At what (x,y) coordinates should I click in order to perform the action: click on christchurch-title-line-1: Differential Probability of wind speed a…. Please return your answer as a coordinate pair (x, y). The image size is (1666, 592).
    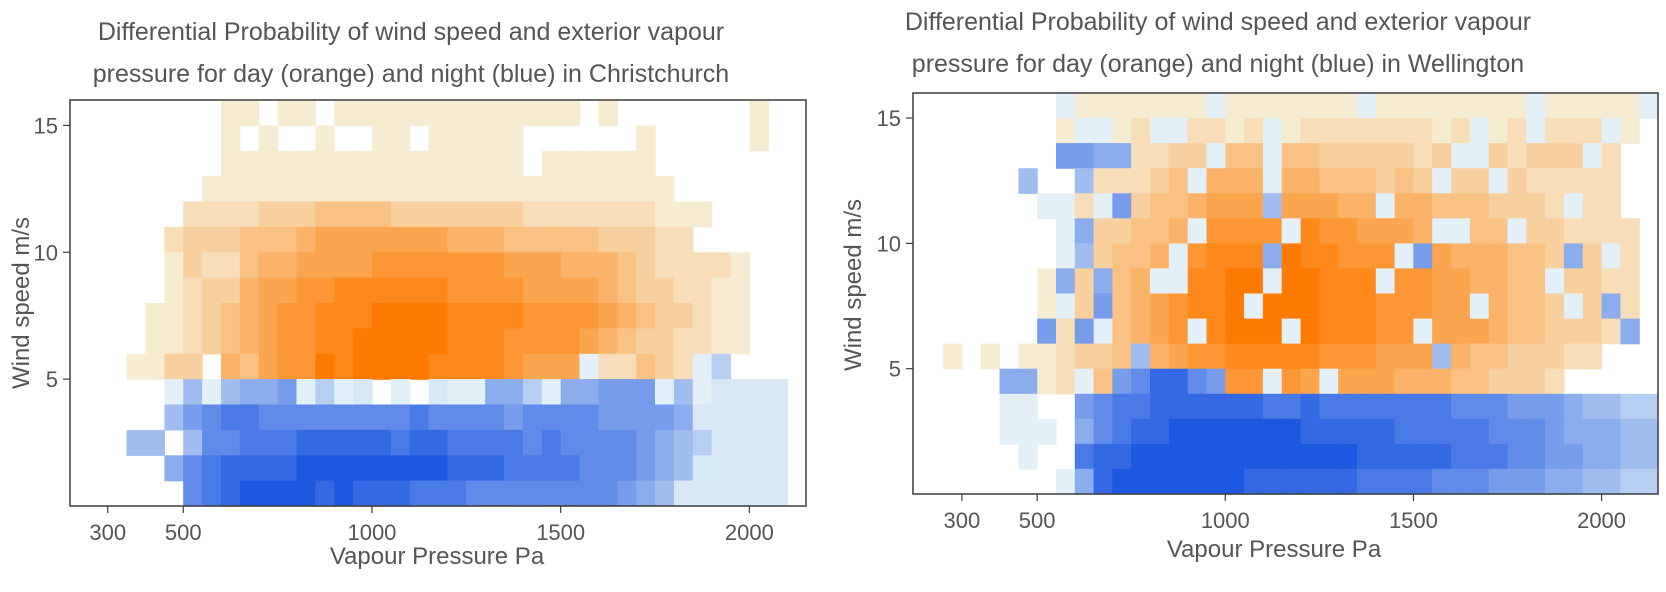
    Looking at the image, I should click on (411, 32).